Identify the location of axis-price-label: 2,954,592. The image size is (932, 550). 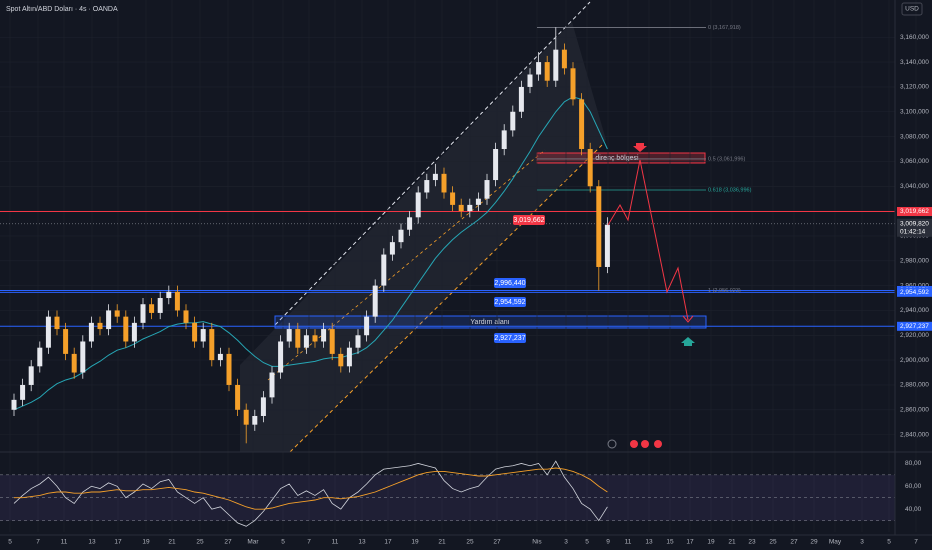
(914, 292).